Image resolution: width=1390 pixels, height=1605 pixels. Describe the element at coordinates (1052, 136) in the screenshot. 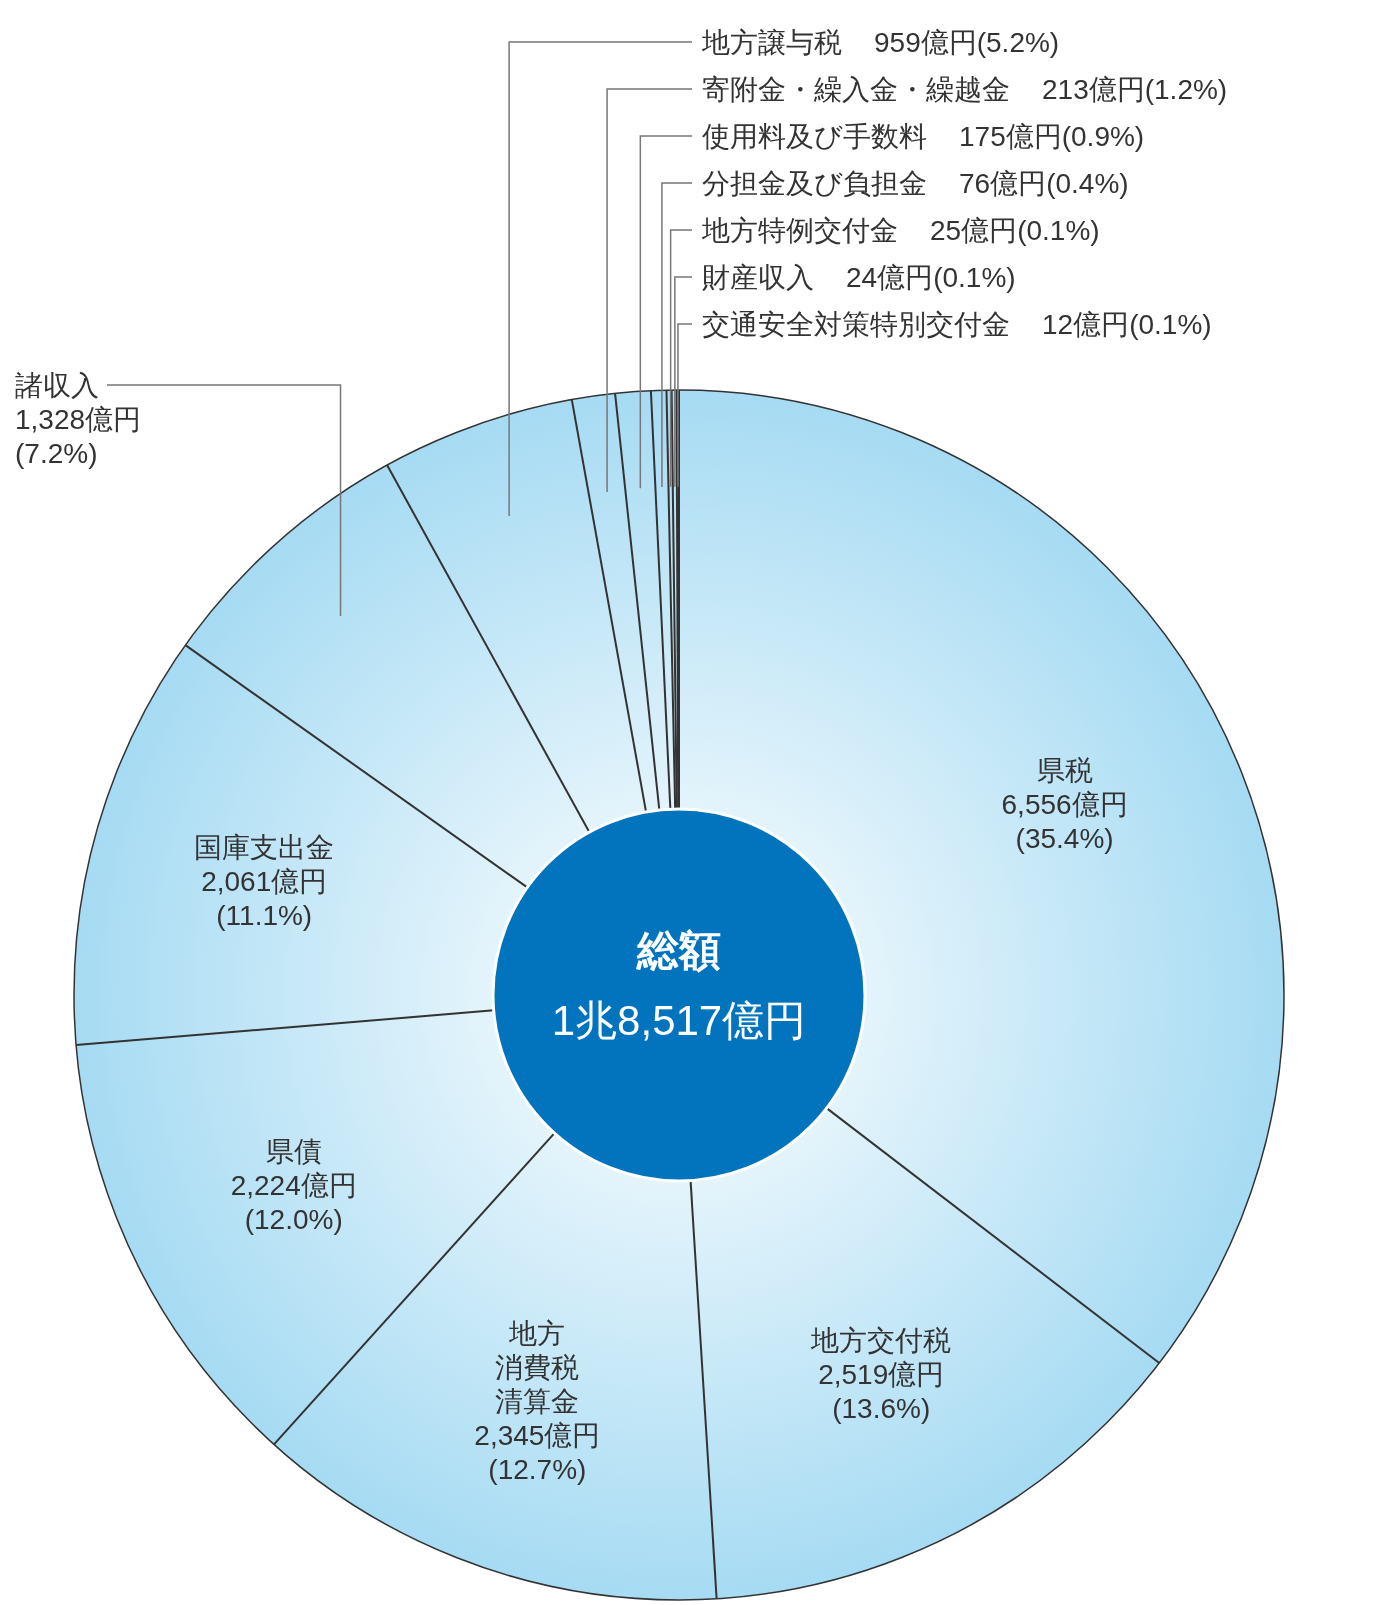

I see `data-label: 175億円(0.9%)` at that location.